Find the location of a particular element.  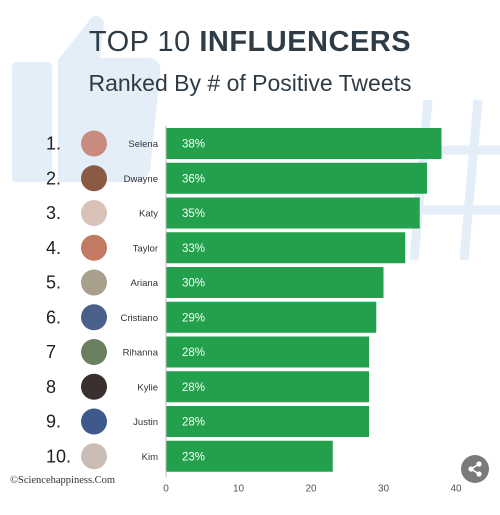

rank-label: 7 is located at coordinates (51, 352).